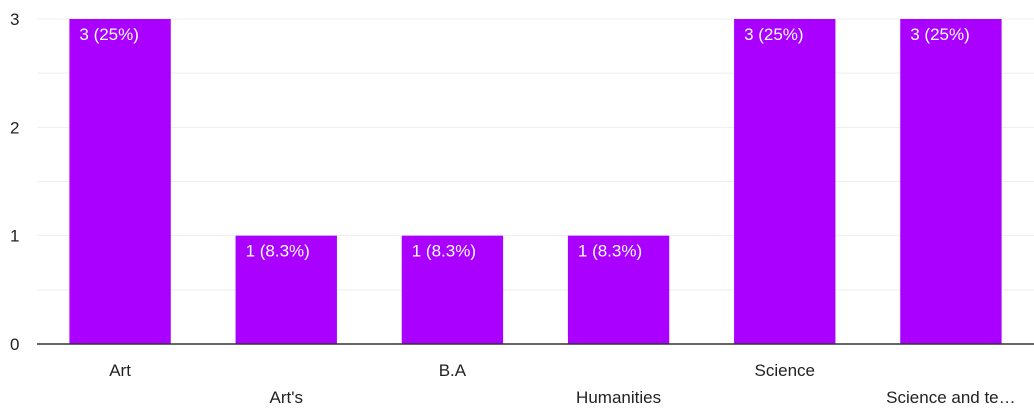 This screenshot has width=1034, height=411. I want to click on category-label: B.A, so click(453, 370).